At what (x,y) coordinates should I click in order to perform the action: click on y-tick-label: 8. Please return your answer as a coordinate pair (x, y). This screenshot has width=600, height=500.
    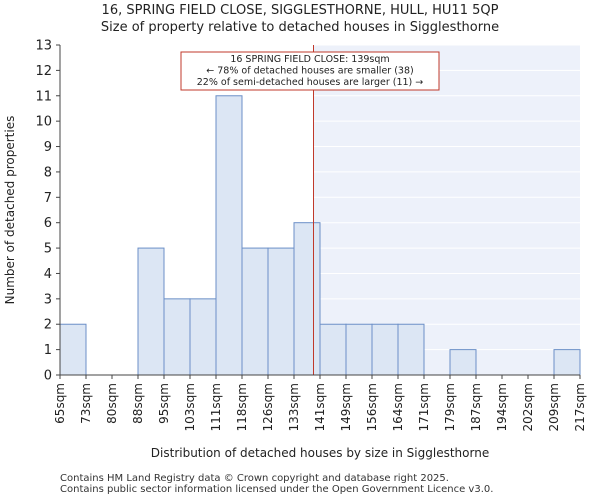
    Looking at the image, I should click on (48, 172).